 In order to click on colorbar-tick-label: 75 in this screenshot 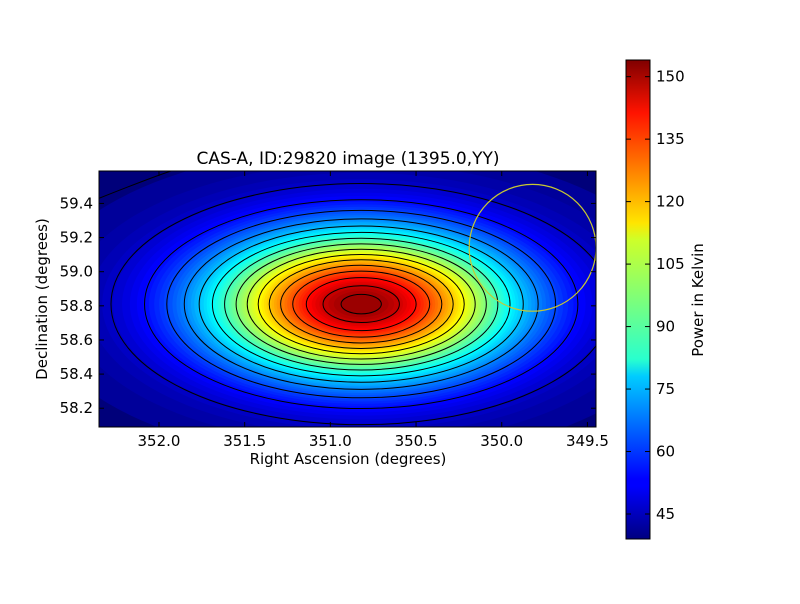, I will do `click(665, 389)`.